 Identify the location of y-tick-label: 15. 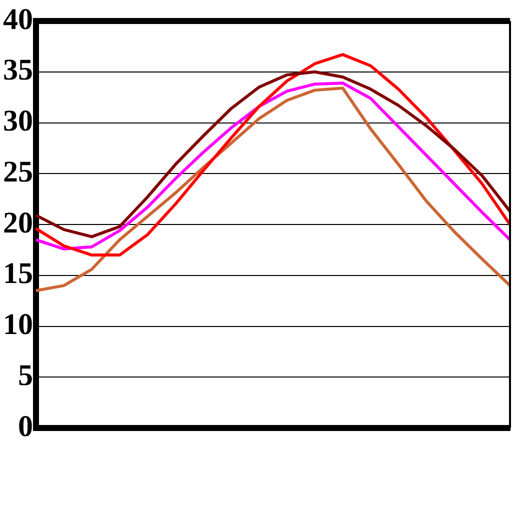
(18, 273).